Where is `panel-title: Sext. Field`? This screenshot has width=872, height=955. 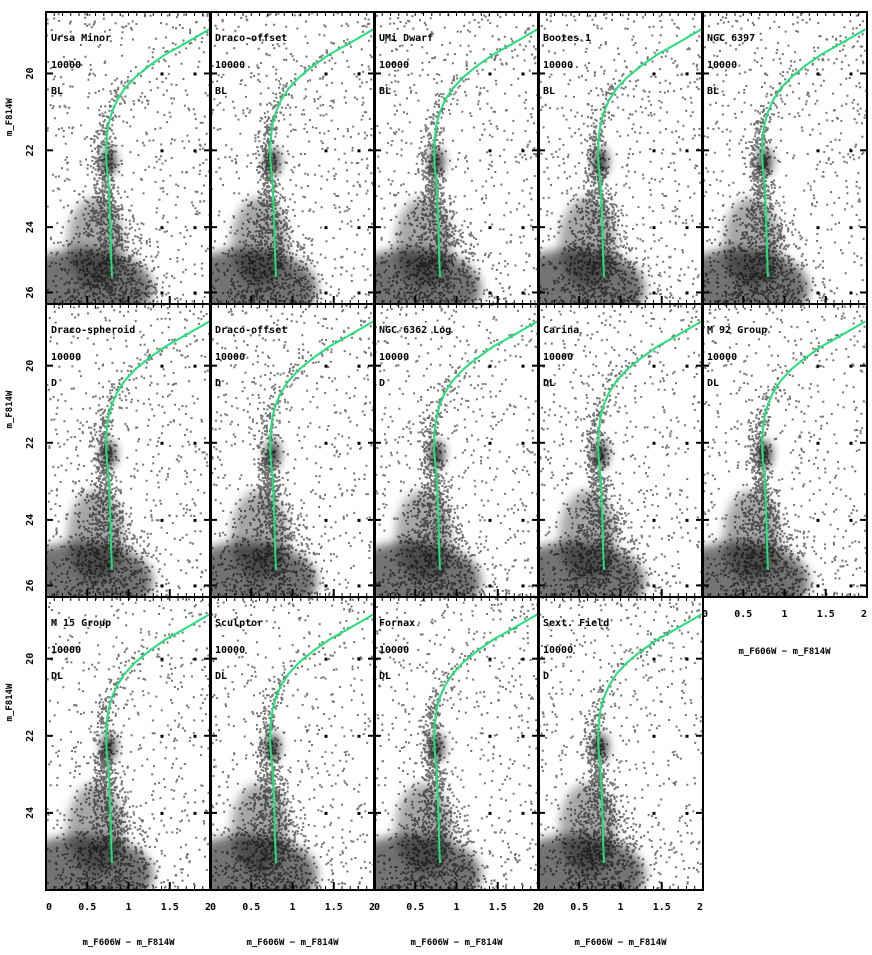
panel-title: Sext. Field is located at coordinates (576, 623).